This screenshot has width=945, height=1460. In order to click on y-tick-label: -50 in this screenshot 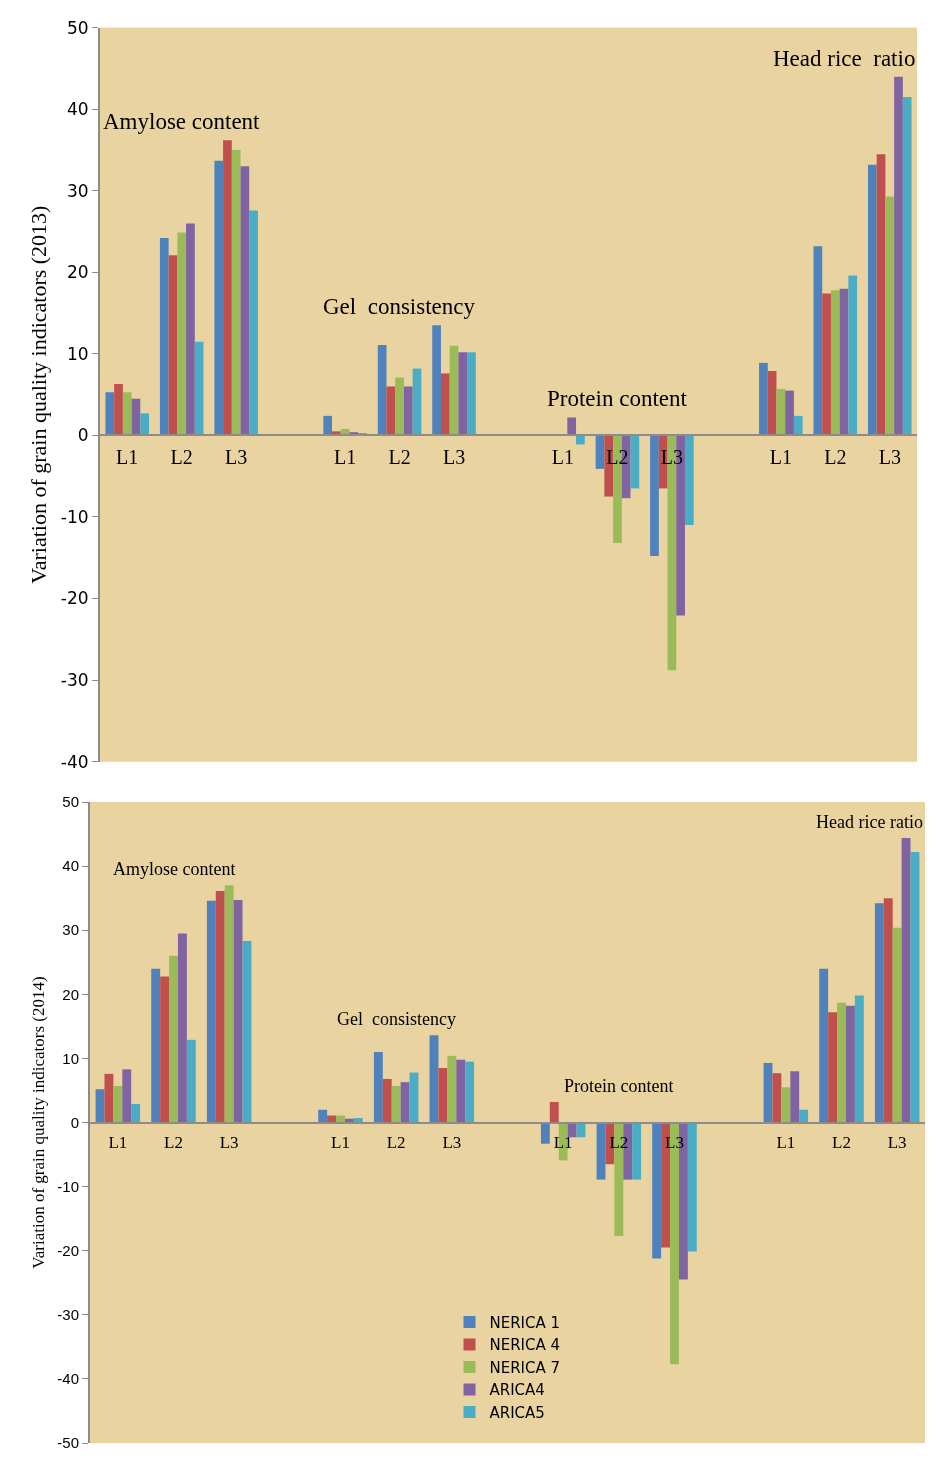, I will do `click(68, 1443)`.